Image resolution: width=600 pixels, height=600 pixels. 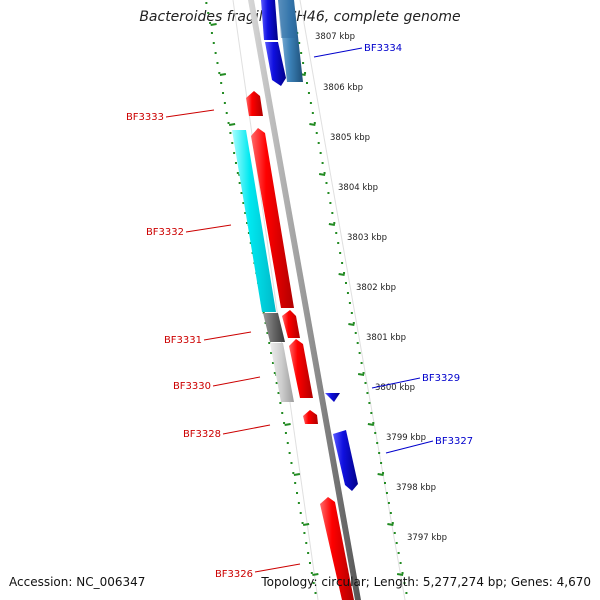 What do you see at coordinates (376, 288) in the screenshot?
I see `scale-label: 3802 kbp` at bounding box center [376, 288].